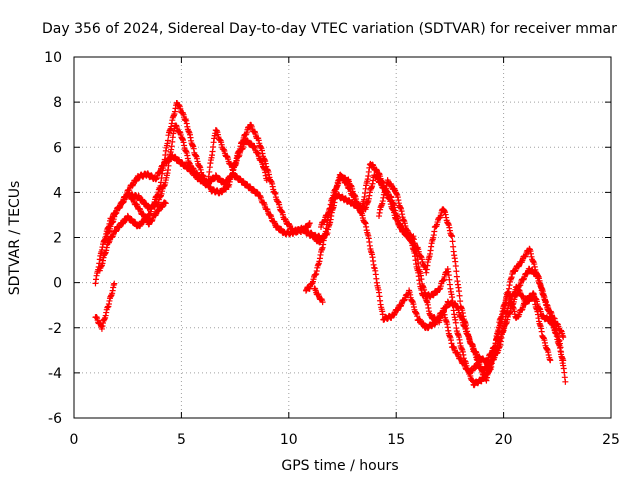 This screenshot has height=480, width=640. Describe the element at coordinates (146, 209) in the screenshot. I see `series-E` at that location.